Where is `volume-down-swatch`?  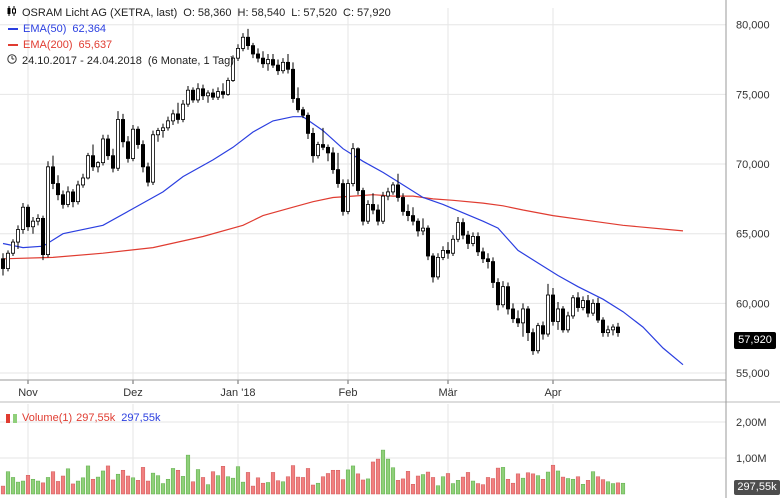 volume-down-swatch is located at coordinates (8, 418).